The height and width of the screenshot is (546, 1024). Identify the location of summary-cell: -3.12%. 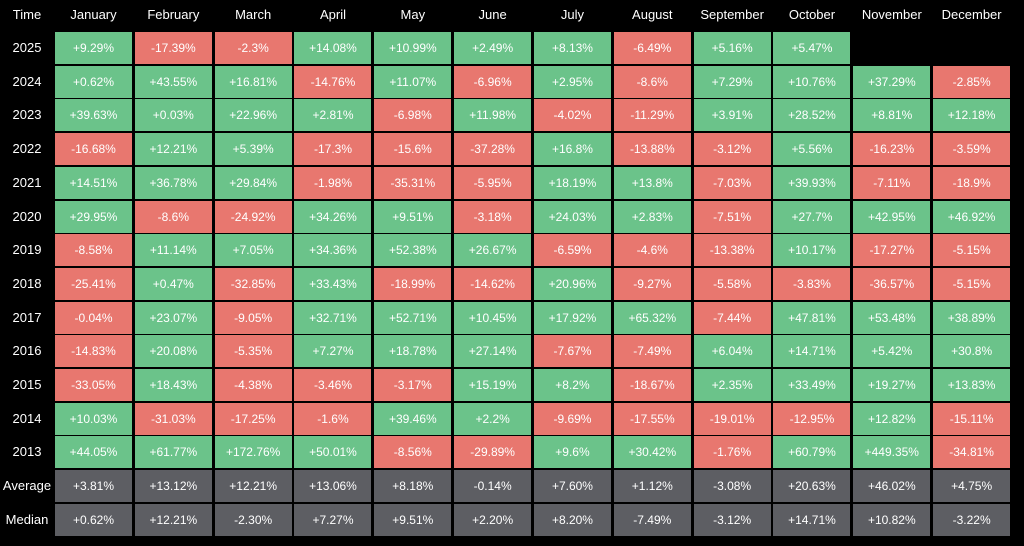
(732, 519).